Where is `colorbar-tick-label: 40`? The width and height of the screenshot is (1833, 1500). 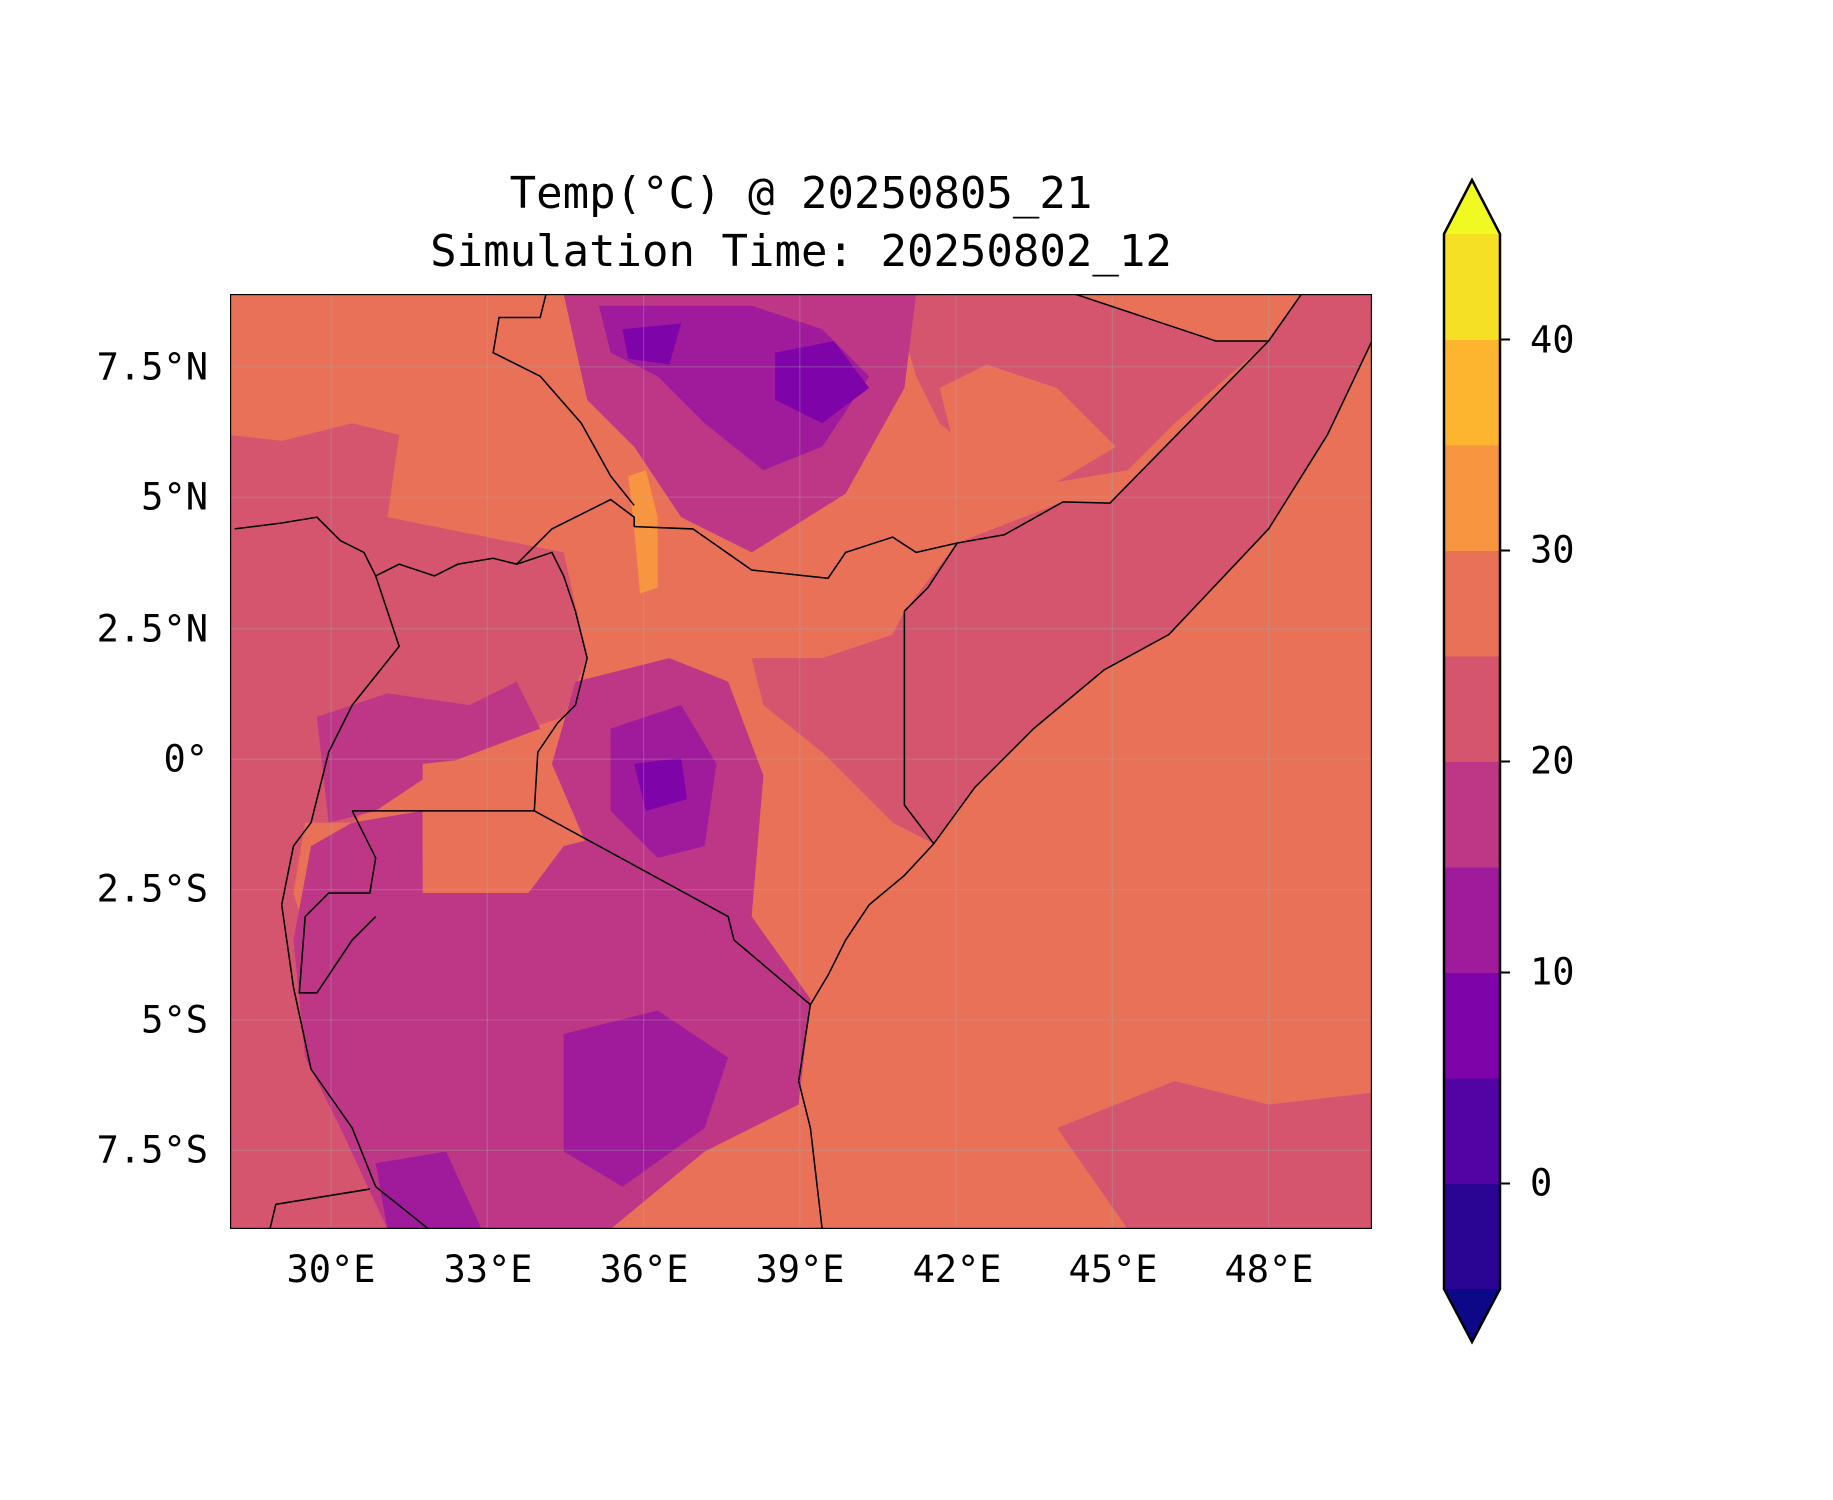 colorbar-tick-label: 40 is located at coordinates (1552, 340).